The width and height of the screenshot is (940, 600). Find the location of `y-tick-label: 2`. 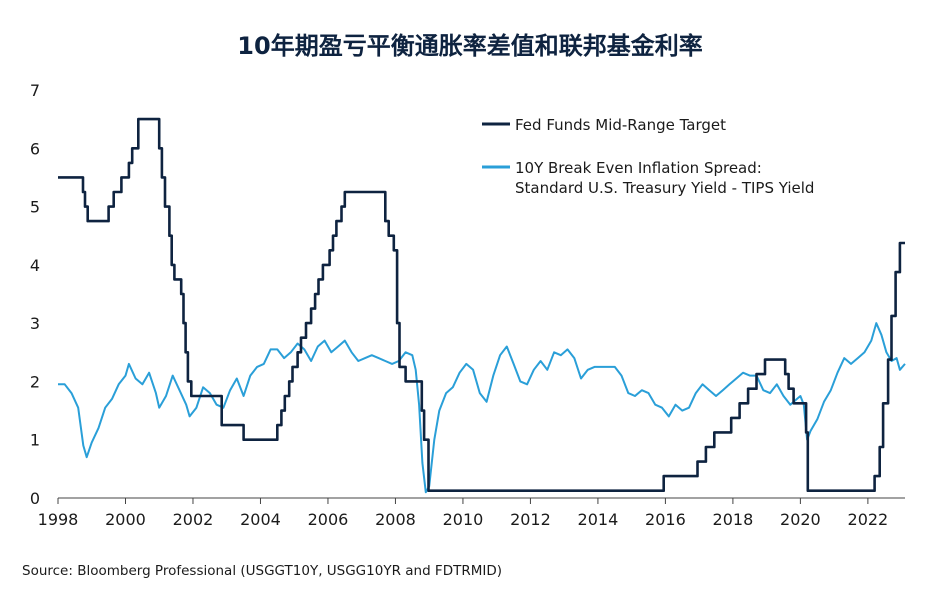

y-tick-label: 2 is located at coordinates (35, 381).